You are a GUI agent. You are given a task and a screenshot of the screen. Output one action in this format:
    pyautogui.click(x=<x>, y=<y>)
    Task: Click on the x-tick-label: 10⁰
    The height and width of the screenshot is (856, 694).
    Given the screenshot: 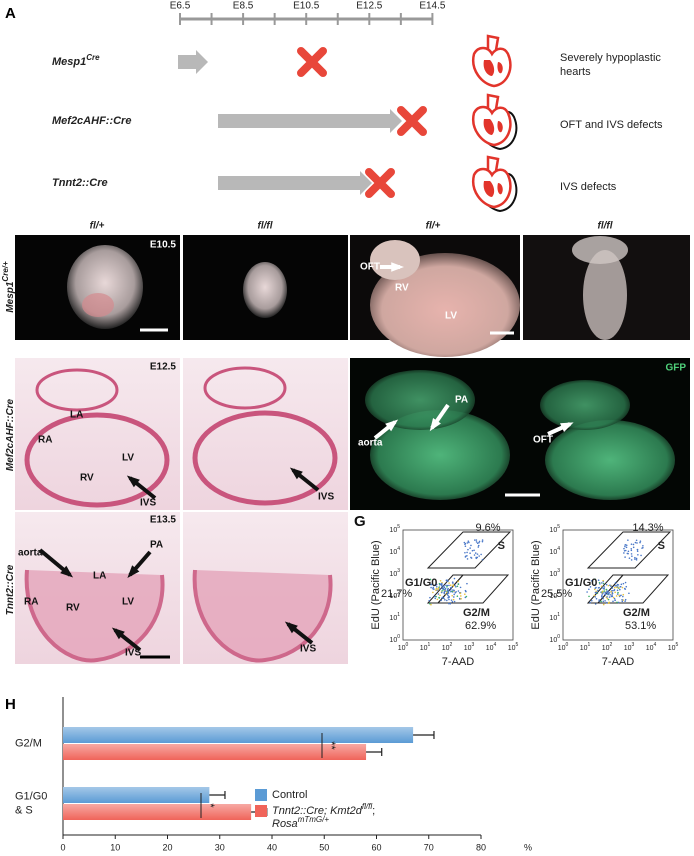 What is the action you would take?
    pyautogui.click(x=403, y=647)
    